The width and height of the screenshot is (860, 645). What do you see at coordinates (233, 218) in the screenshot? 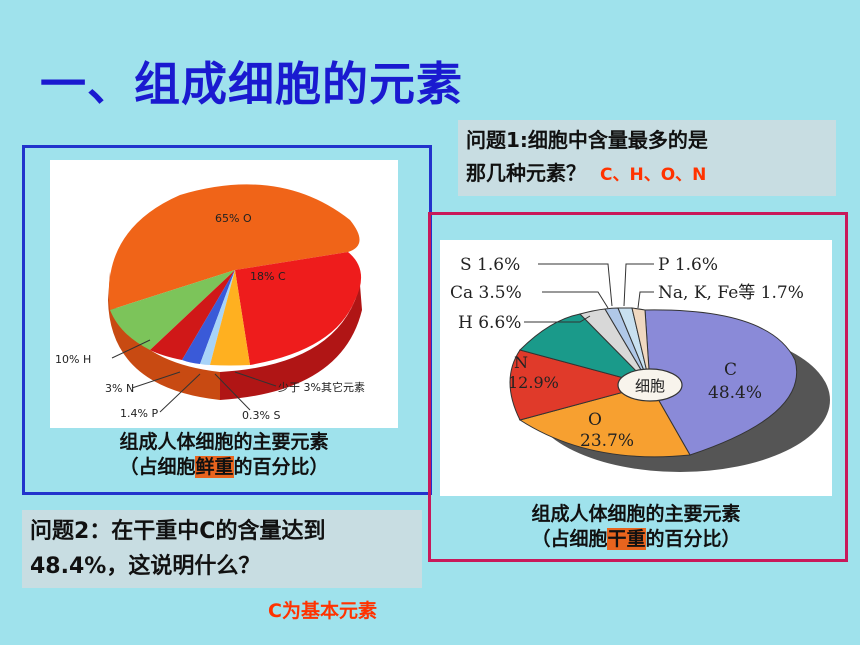
I see `label-o: 65% O` at bounding box center [233, 218].